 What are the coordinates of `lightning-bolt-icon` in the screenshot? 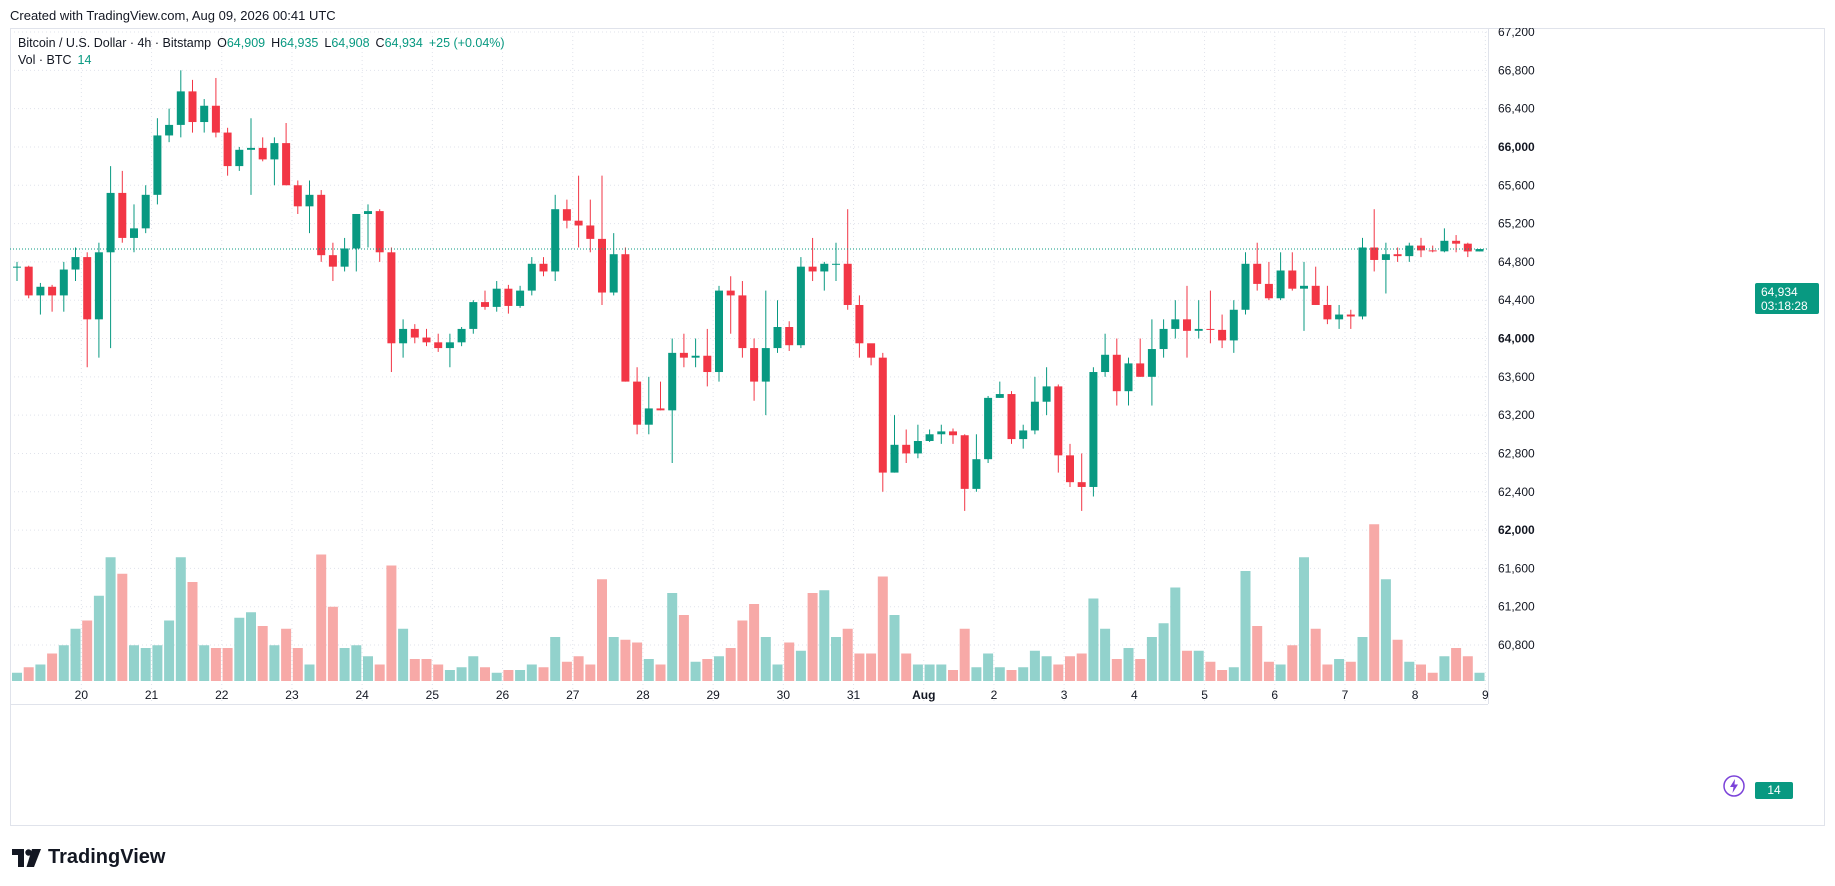 It's located at (1734, 786).